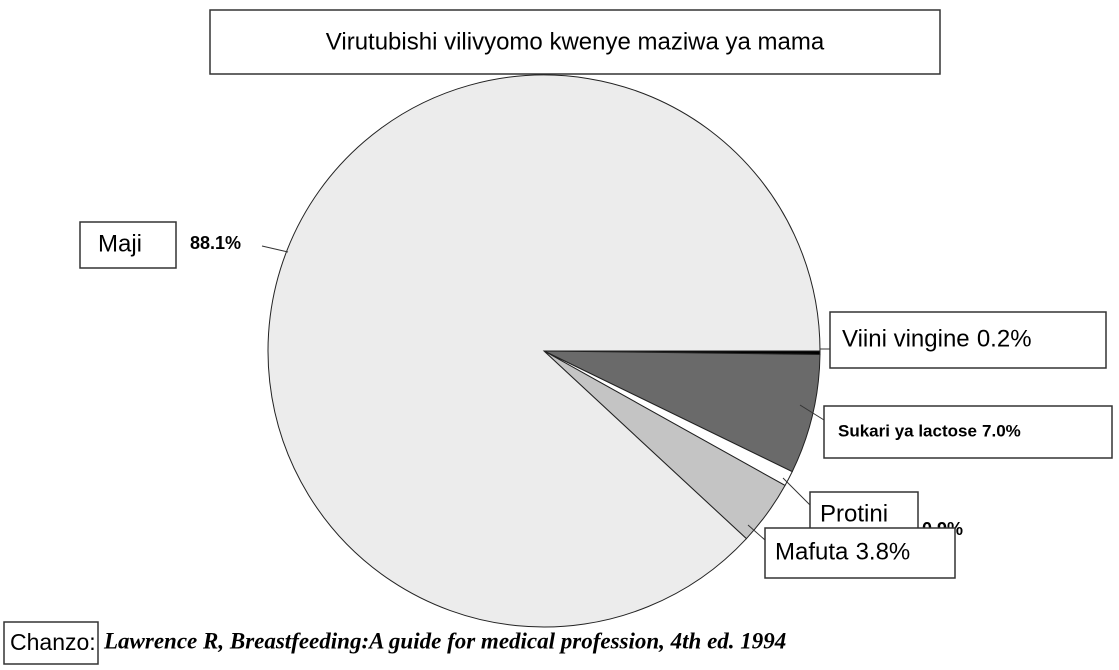  What do you see at coordinates (883, 551) in the screenshot?
I see `value-label: 3.8%` at bounding box center [883, 551].